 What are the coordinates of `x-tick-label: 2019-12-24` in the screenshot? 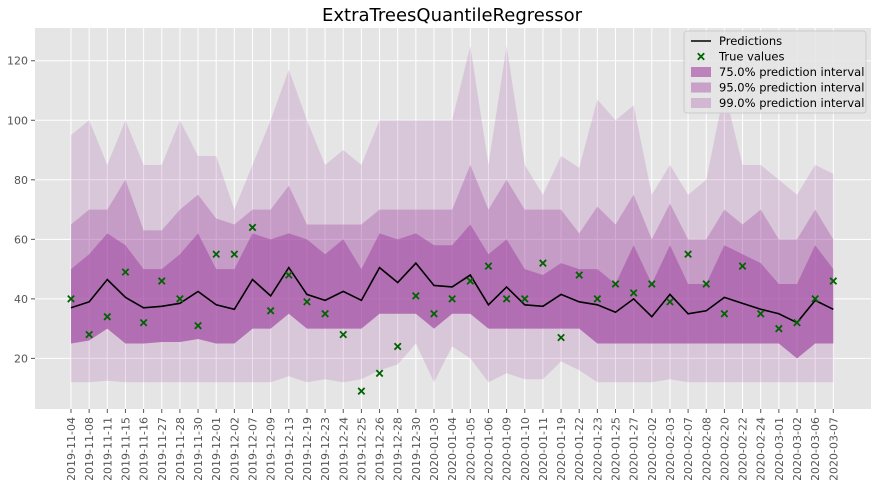 It's located at (343, 448).